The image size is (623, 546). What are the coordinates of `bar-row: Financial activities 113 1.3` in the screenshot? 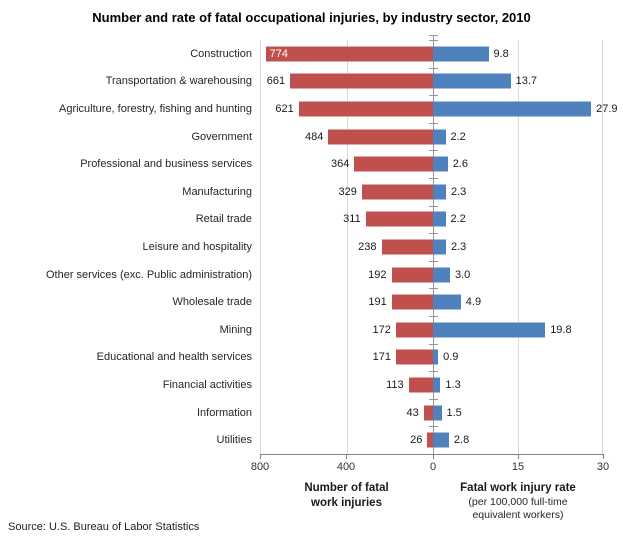 It's located at (301, 385).